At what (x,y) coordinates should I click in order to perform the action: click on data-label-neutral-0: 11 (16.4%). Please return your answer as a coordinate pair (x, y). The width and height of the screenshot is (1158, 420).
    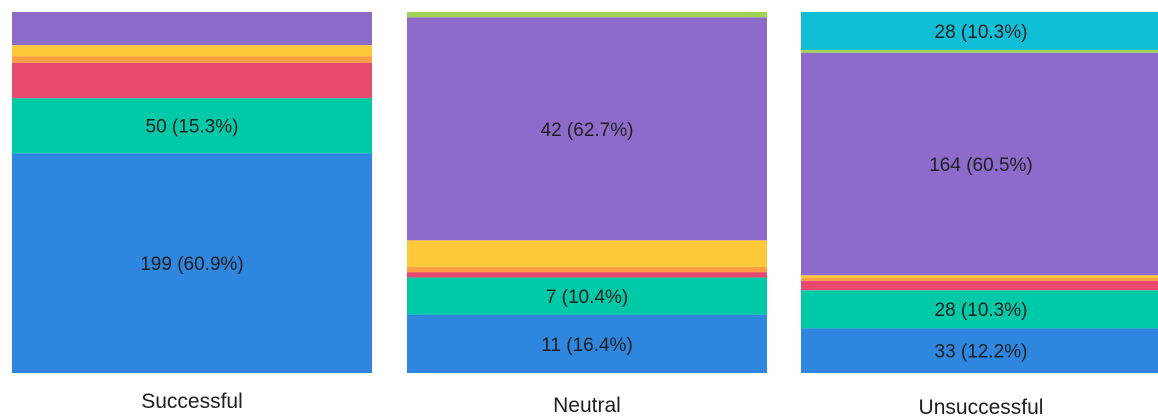
    Looking at the image, I should click on (587, 345).